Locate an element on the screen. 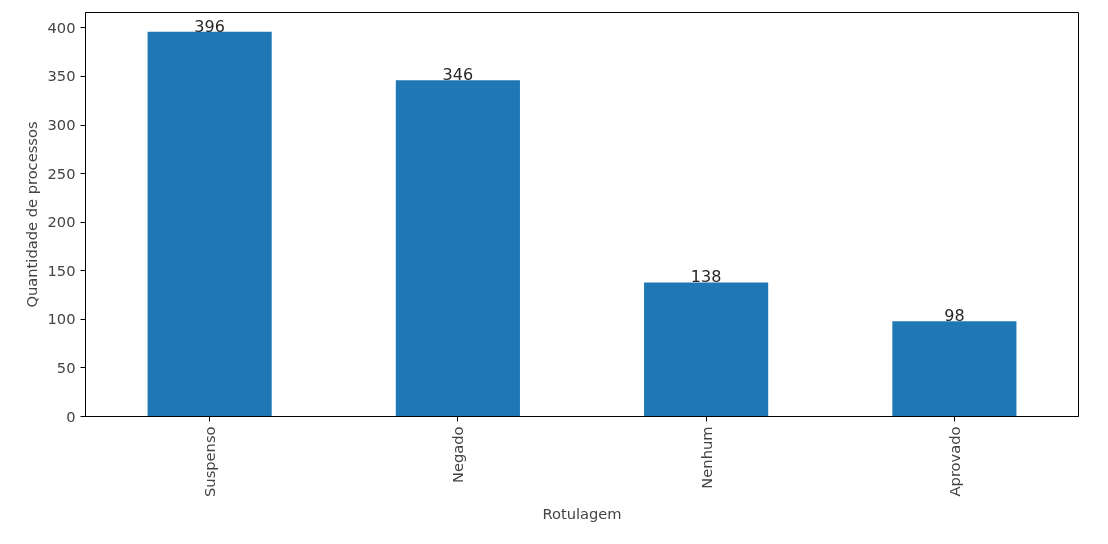  x-tick-label: Negado is located at coordinates (458, 455).